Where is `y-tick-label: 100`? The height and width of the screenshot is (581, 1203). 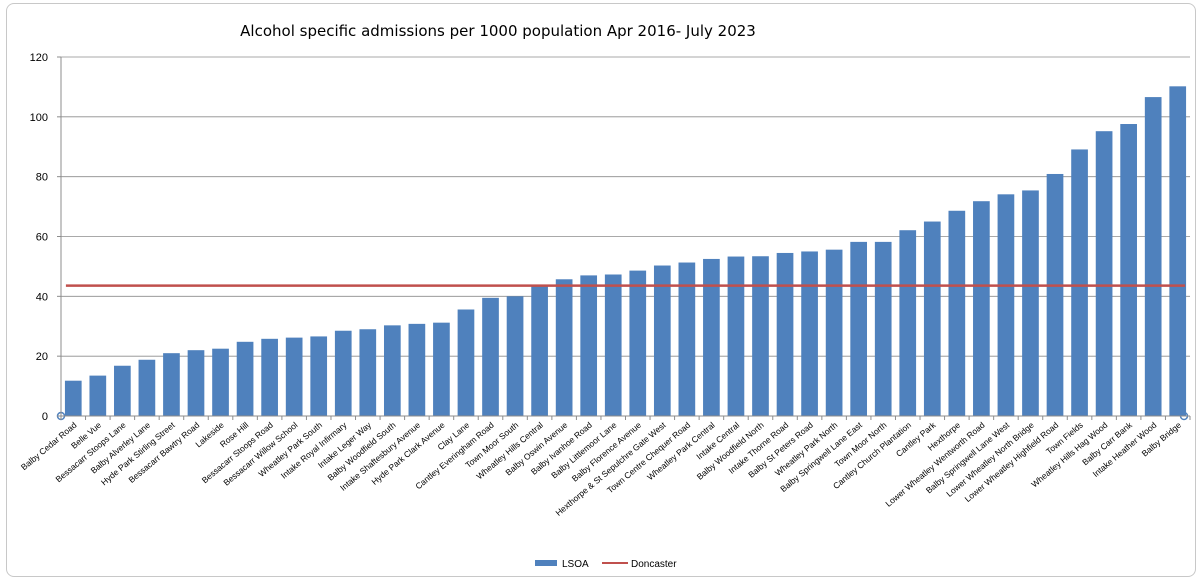 y-tick-label: 100 is located at coordinates (39, 118).